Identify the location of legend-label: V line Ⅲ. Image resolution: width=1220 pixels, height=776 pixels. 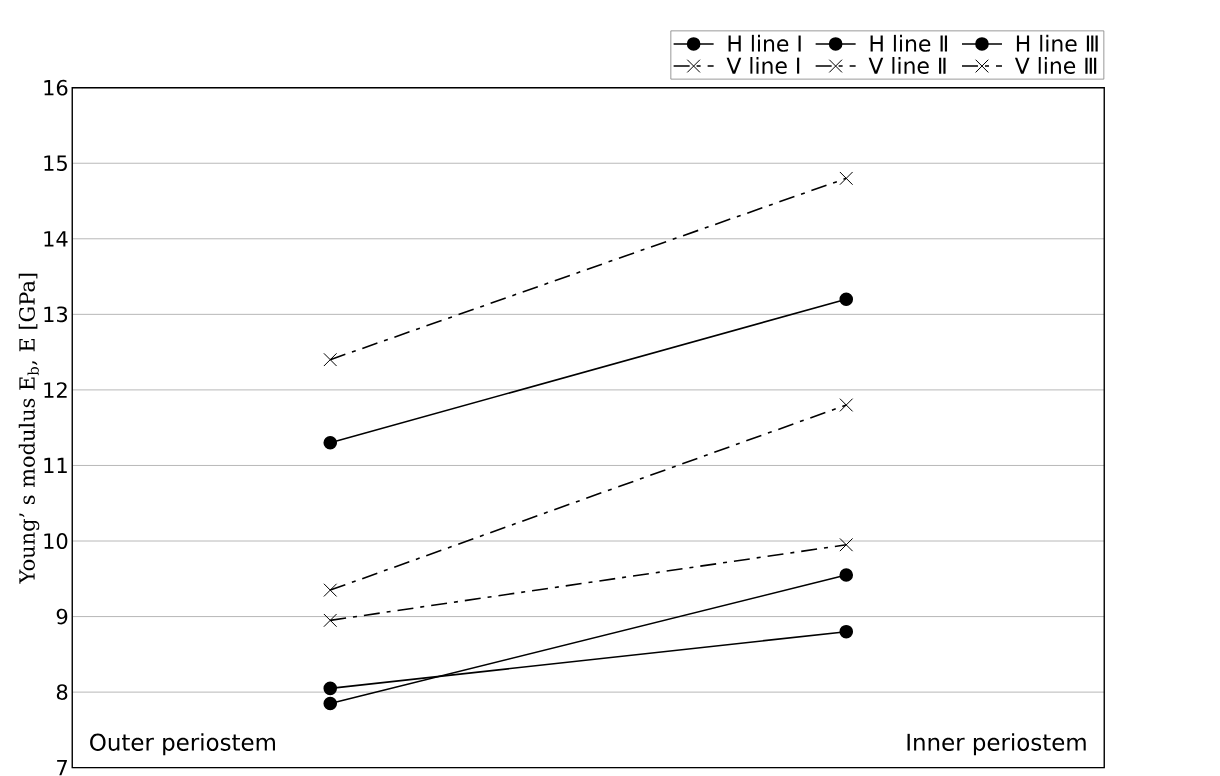
(1055, 65).